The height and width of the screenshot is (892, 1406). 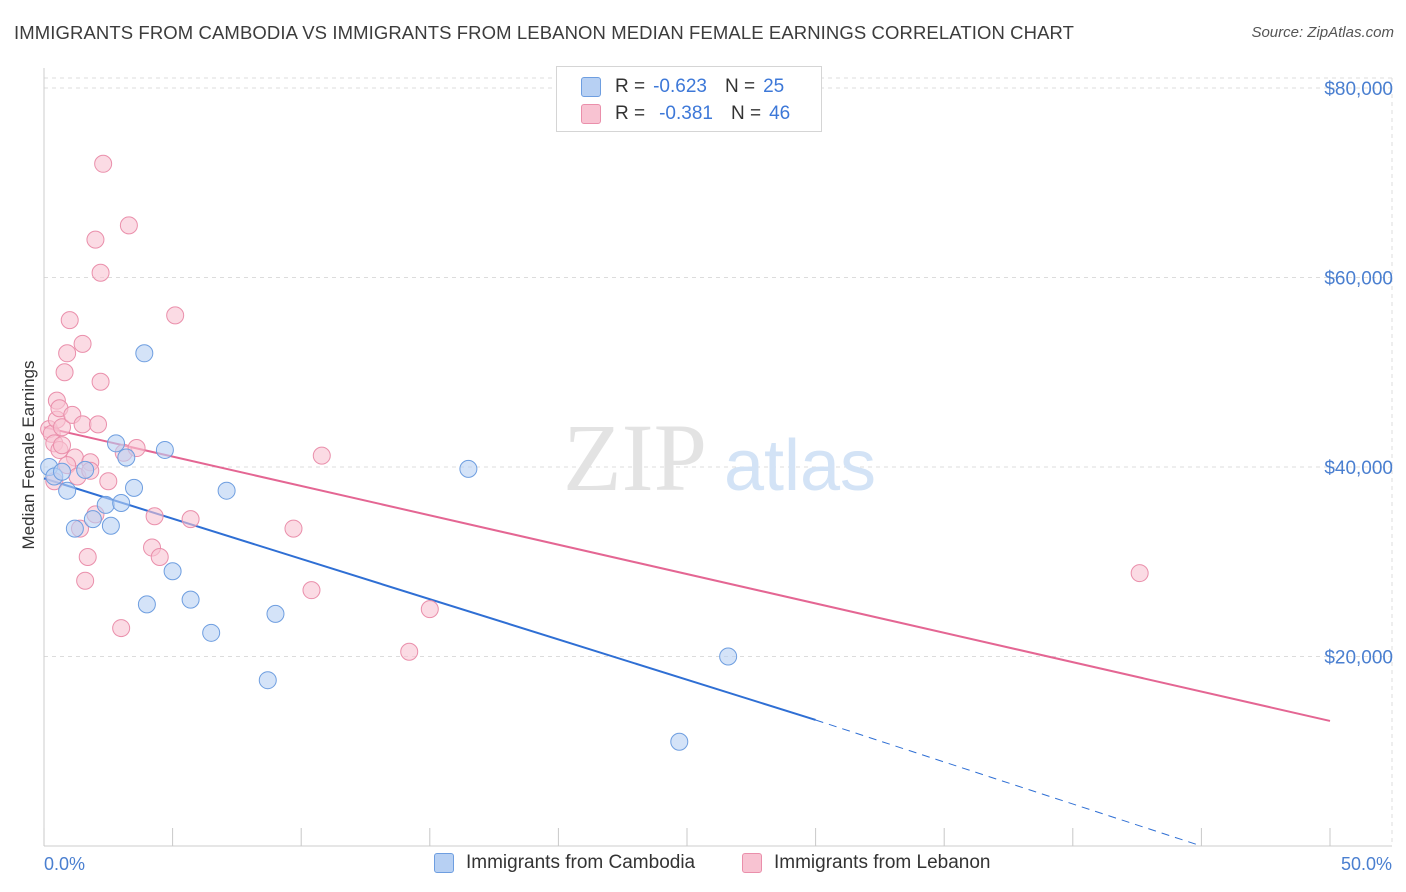 I want to click on legend-swatch-lebanon, so click(x=591, y=114).